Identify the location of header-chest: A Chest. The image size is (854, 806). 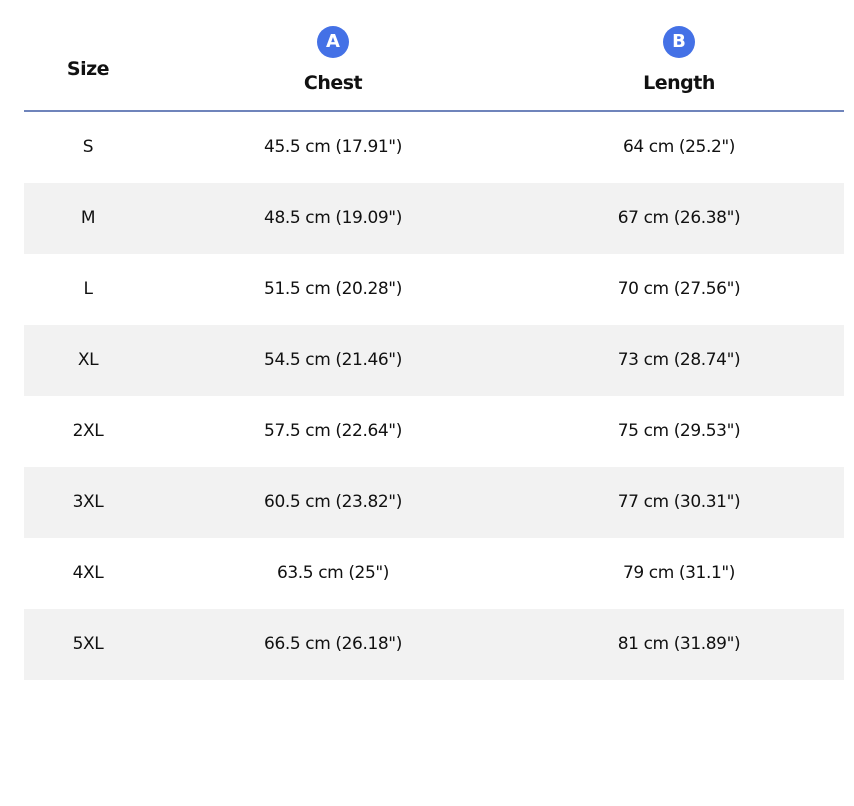
(333, 55).